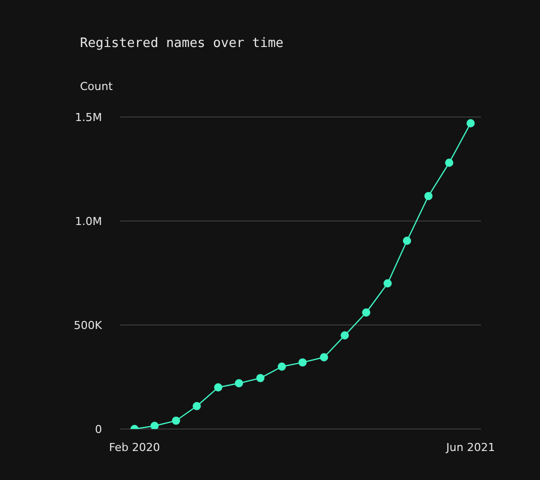  What do you see at coordinates (88, 221) in the screenshot?
I see `y-tick-label: 1.0M` at bounding box center [88, 221].